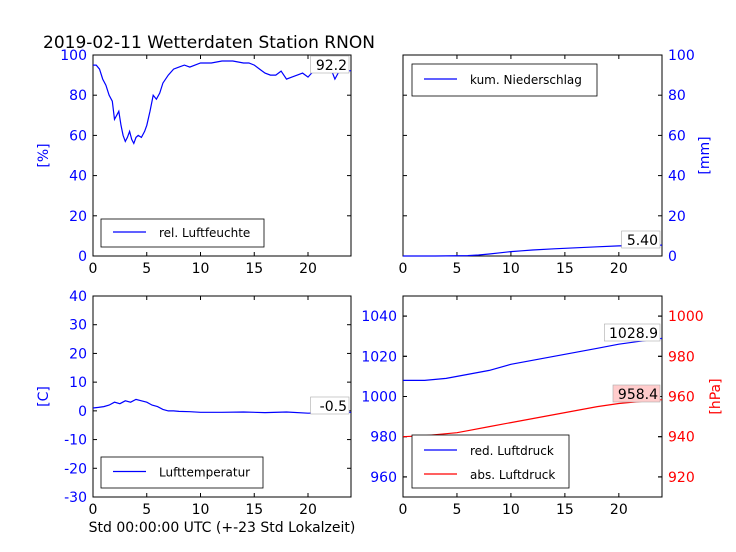 The image size is (736, 552). What do you see at coordinates (209, 43) in the screenshot?
I see `figure-title: 2019-02-11 Wetterdaten Station RNON` at bounding box center [209, 43].